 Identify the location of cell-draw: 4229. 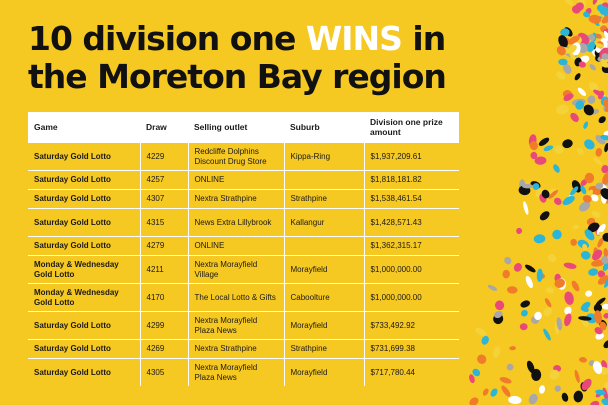
(163, 156).